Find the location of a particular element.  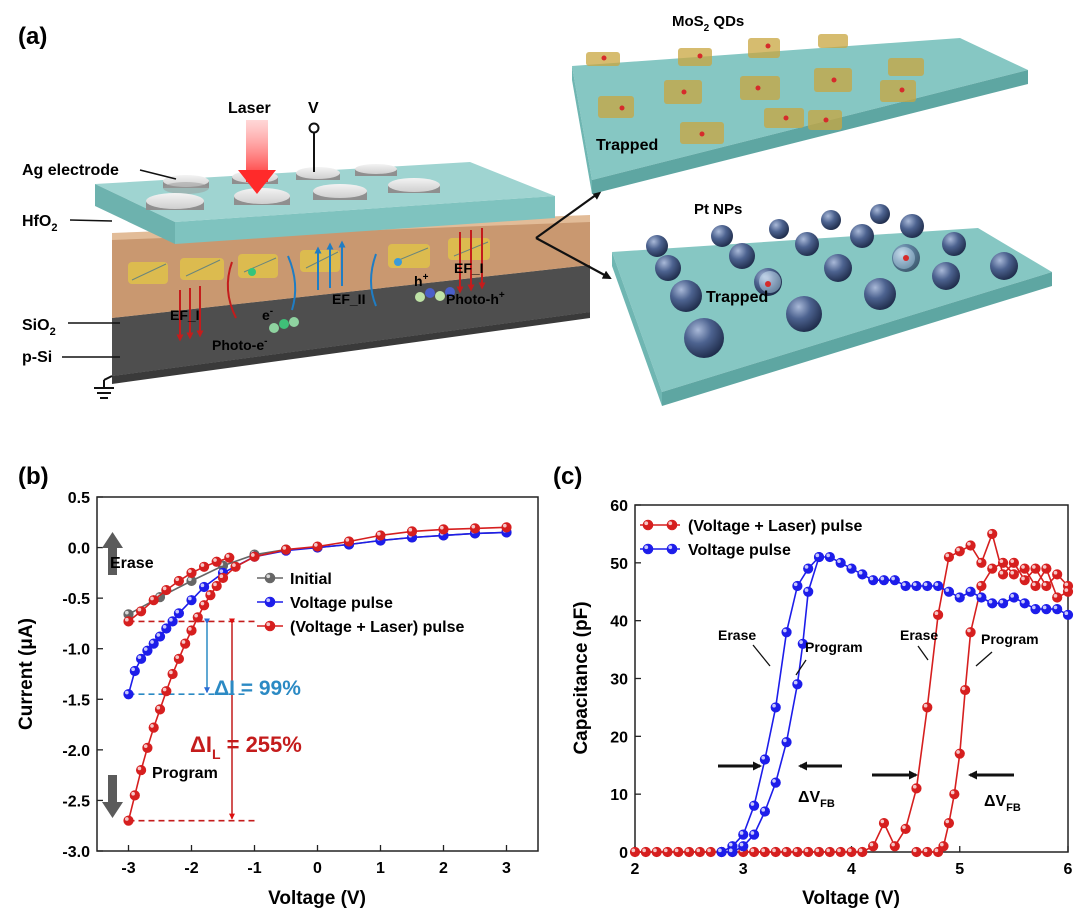

label-hfo2: HfO2 is located at coordinates (39, 223).